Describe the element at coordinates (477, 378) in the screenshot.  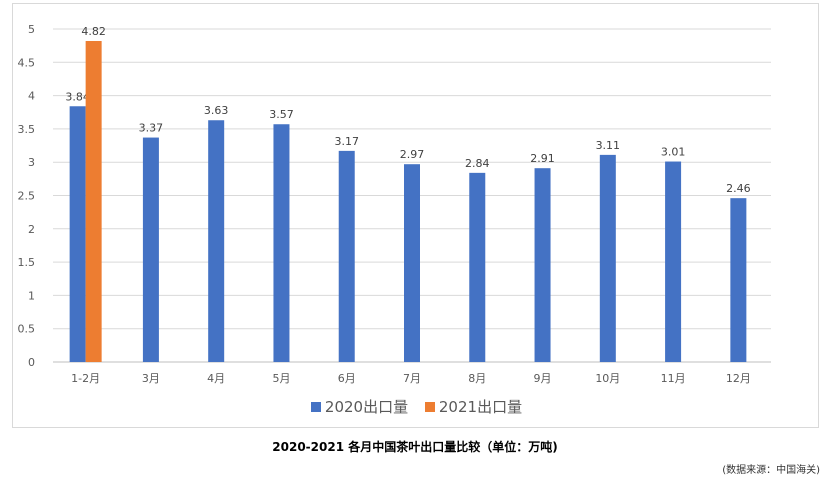
I see `x-tick-label: 8月` at that location.